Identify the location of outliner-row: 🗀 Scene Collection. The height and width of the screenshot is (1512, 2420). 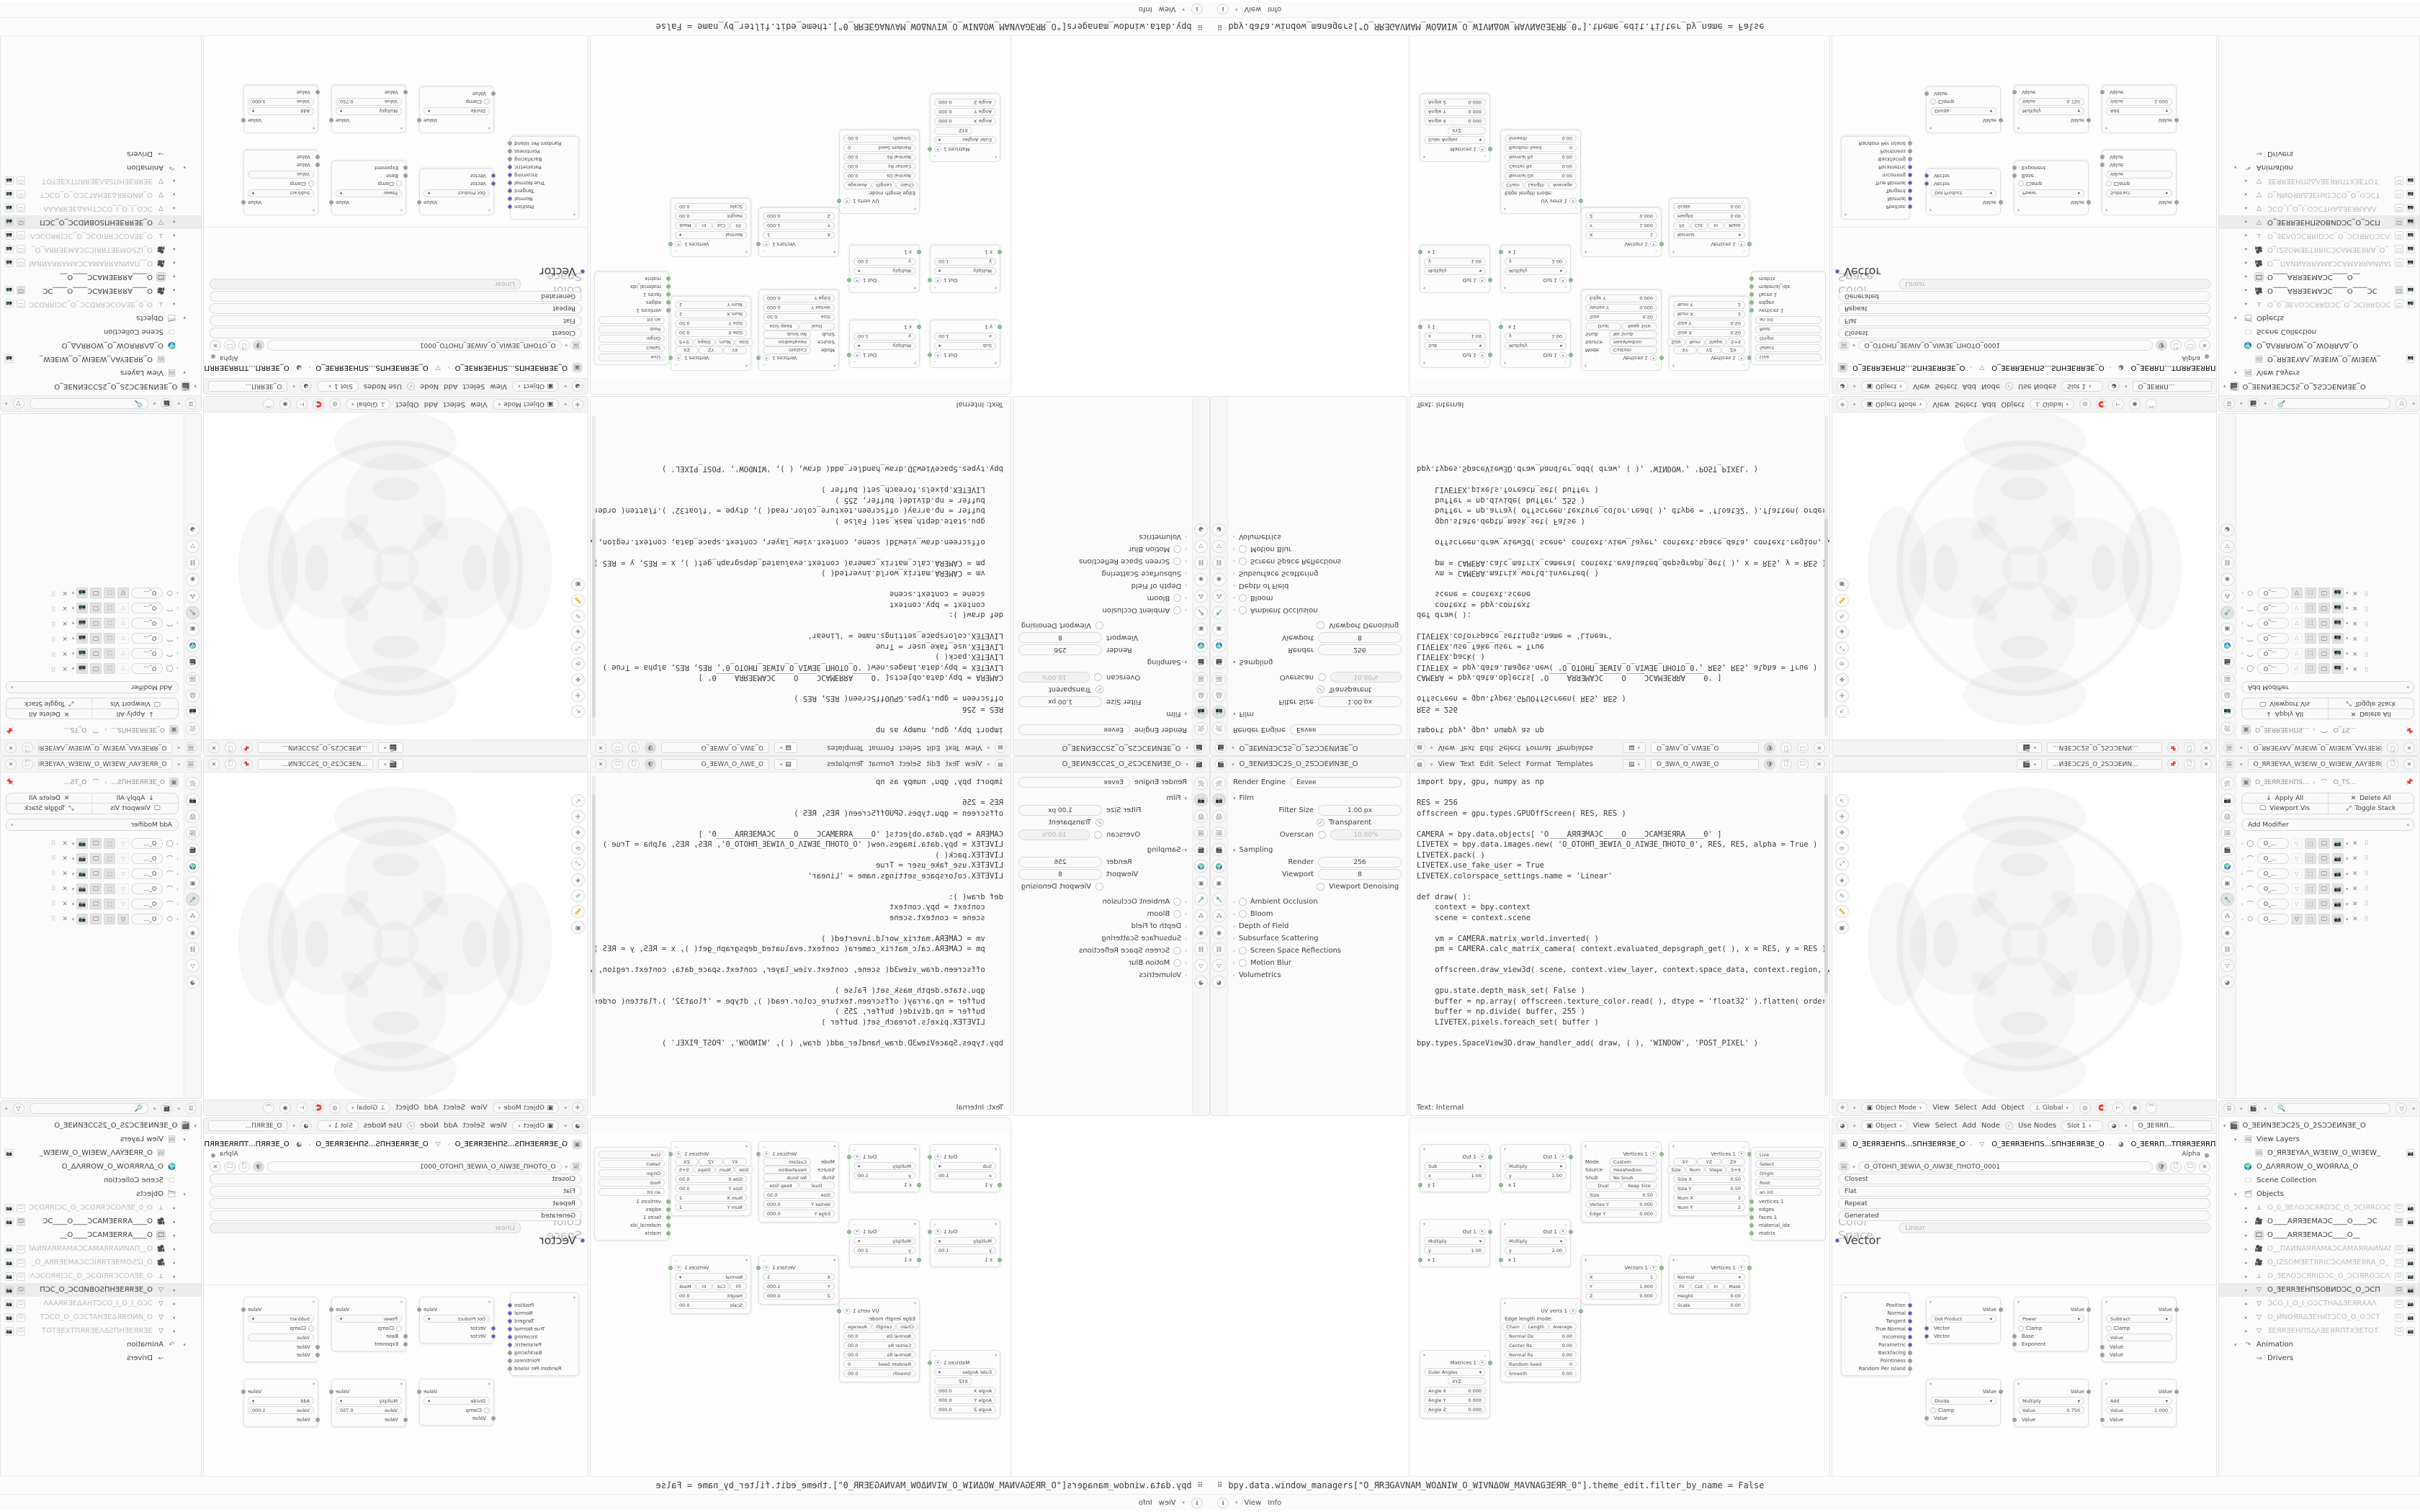
(2319, 1180).